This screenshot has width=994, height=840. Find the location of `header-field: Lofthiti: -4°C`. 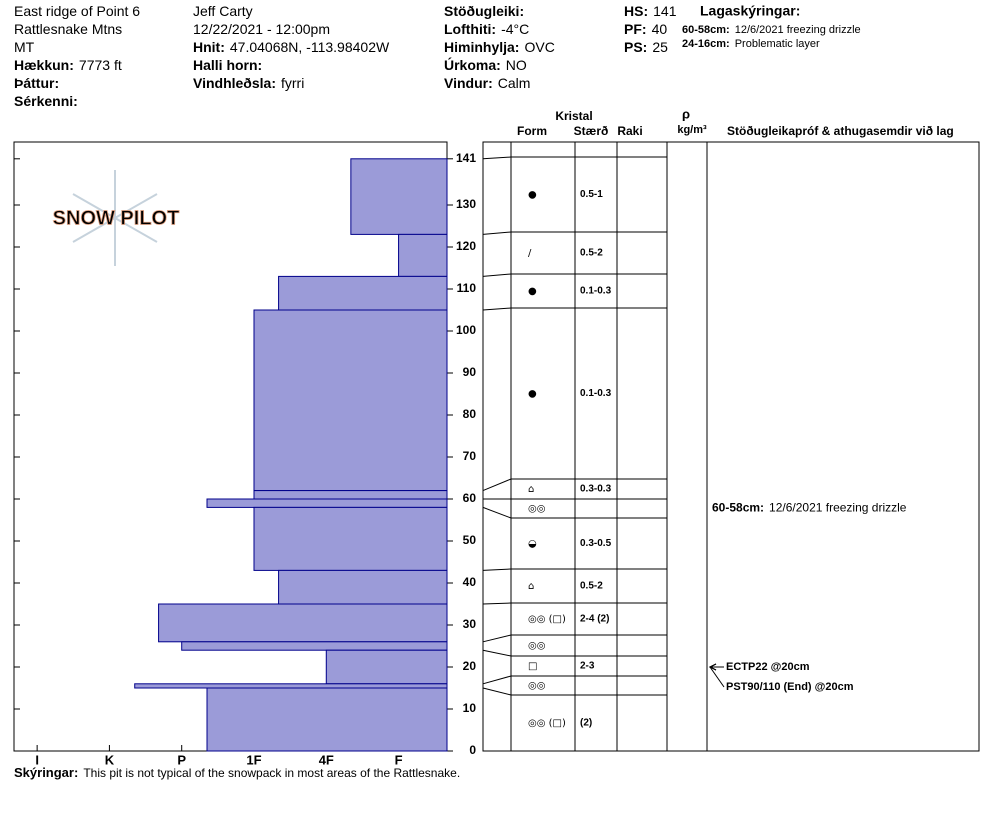

header-field: Lofthiti: -4°C is located at coordinates (486, 29).